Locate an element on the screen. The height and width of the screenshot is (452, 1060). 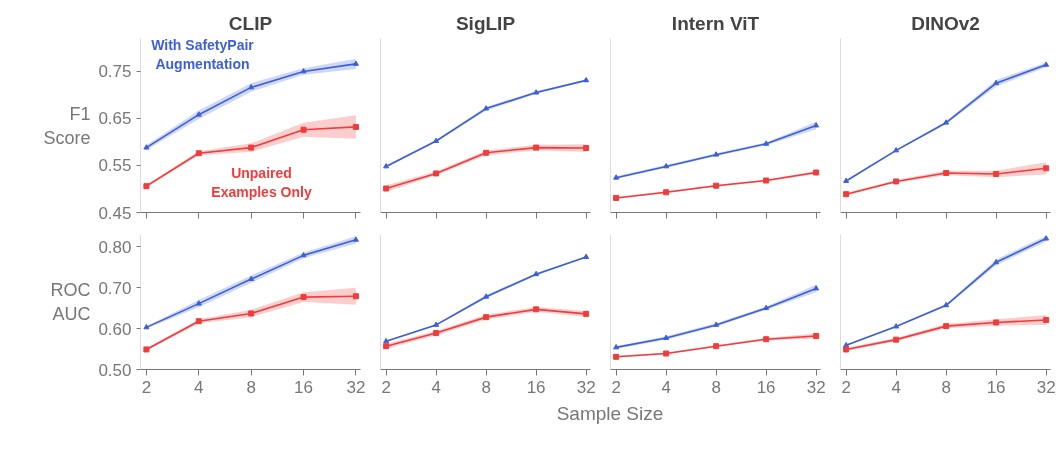
chart-title: Intern ViT is located at coordinates (715, 23).